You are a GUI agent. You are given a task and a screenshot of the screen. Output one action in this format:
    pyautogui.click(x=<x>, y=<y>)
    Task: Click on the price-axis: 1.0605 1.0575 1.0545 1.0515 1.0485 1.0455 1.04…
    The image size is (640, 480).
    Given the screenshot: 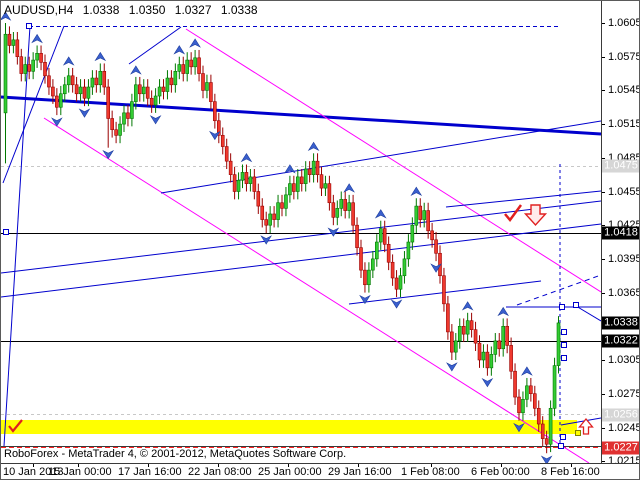 What is the action you would take?
    pyautogui.click(x=620, y=234)
    